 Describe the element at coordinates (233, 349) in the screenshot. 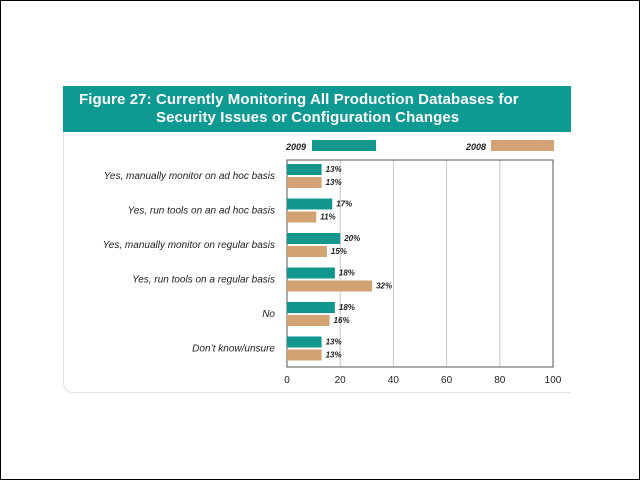

I see `category-label: Don’t know/unsure` at that location.